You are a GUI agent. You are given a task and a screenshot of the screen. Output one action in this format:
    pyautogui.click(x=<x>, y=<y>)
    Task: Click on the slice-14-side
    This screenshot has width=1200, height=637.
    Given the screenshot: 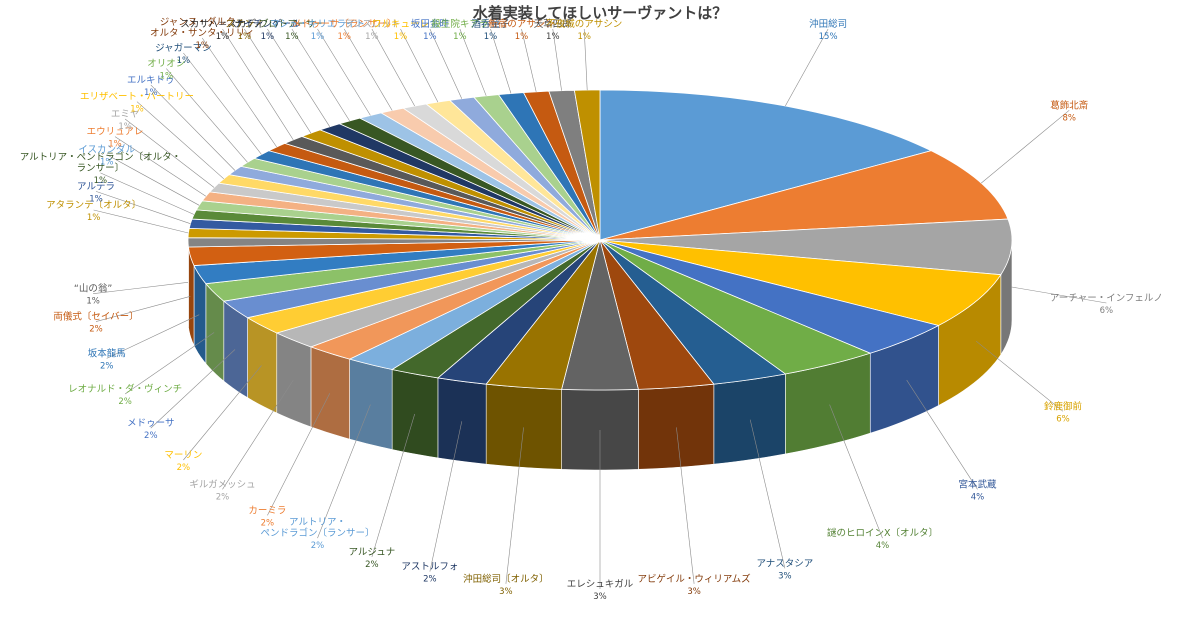 What is the action you would take?
    pyautogui.click(x=330, y=393)
    